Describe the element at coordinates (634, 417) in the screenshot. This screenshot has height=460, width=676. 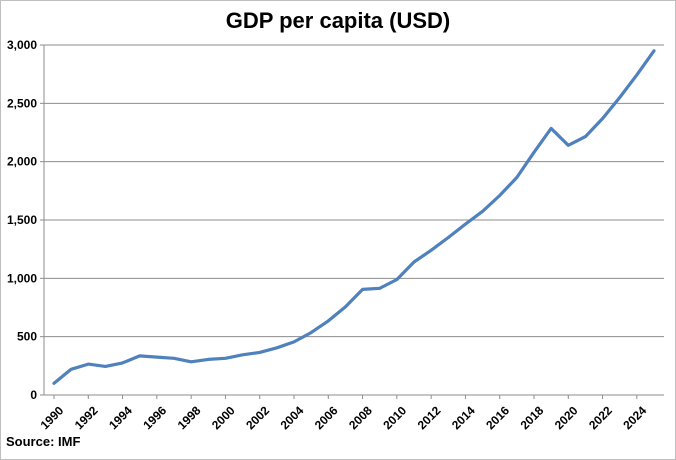
I see `x-tick-label: 2024` at that location.